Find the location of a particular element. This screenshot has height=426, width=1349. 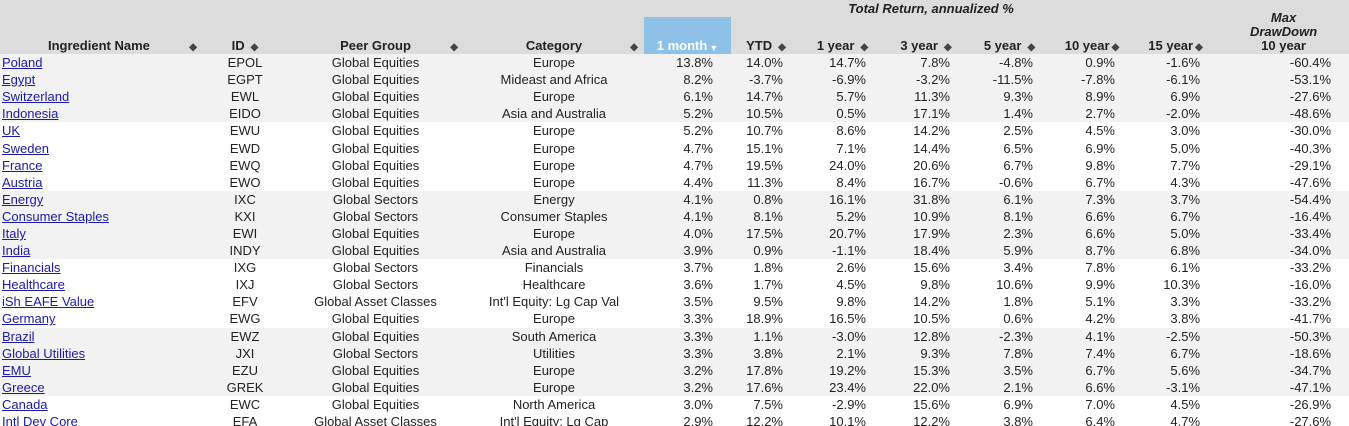

return-ytd-cell: 1.8% is located at coordinates (768, 268).